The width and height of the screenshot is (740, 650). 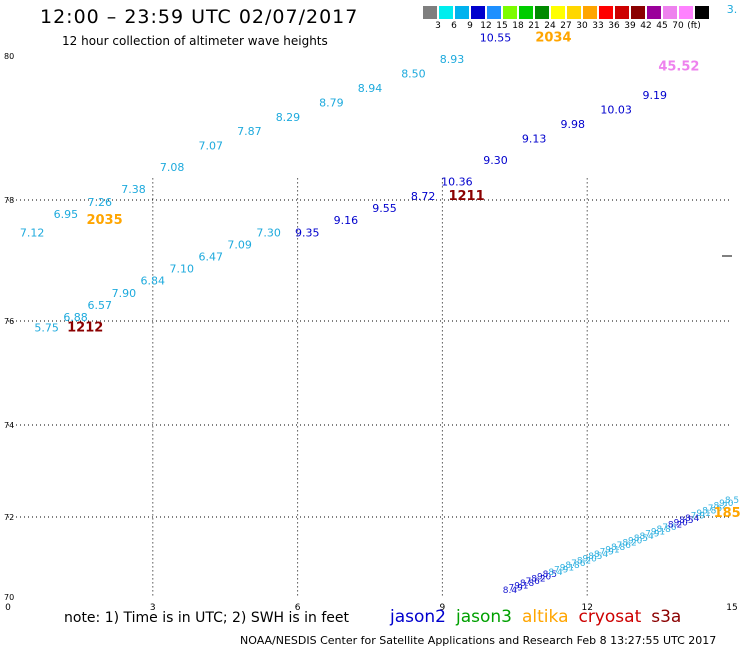 I want to click on color-tick-label: 45, so click(x=662, y=26).